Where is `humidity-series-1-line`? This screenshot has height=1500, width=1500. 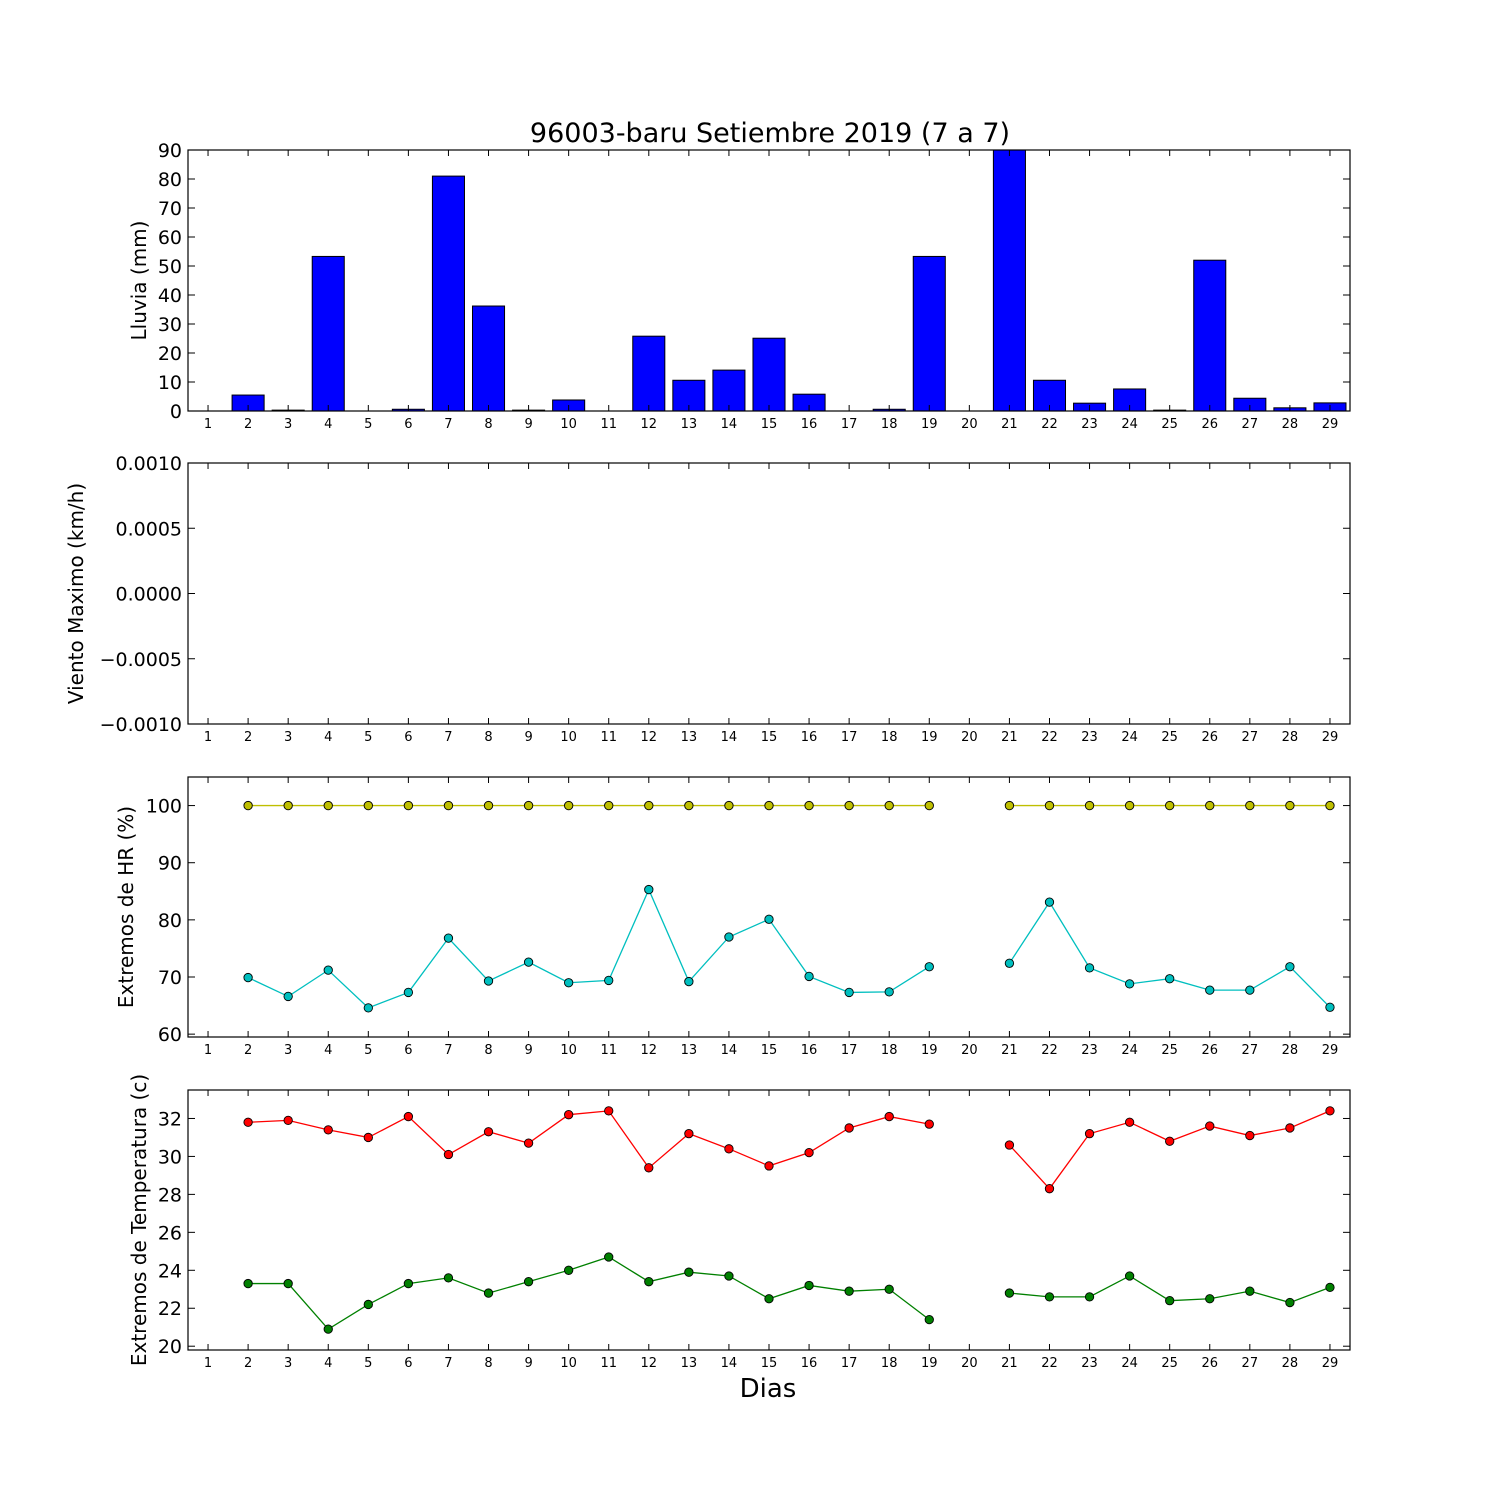
humidity-series-1-line is located at coordinates (588, 948).